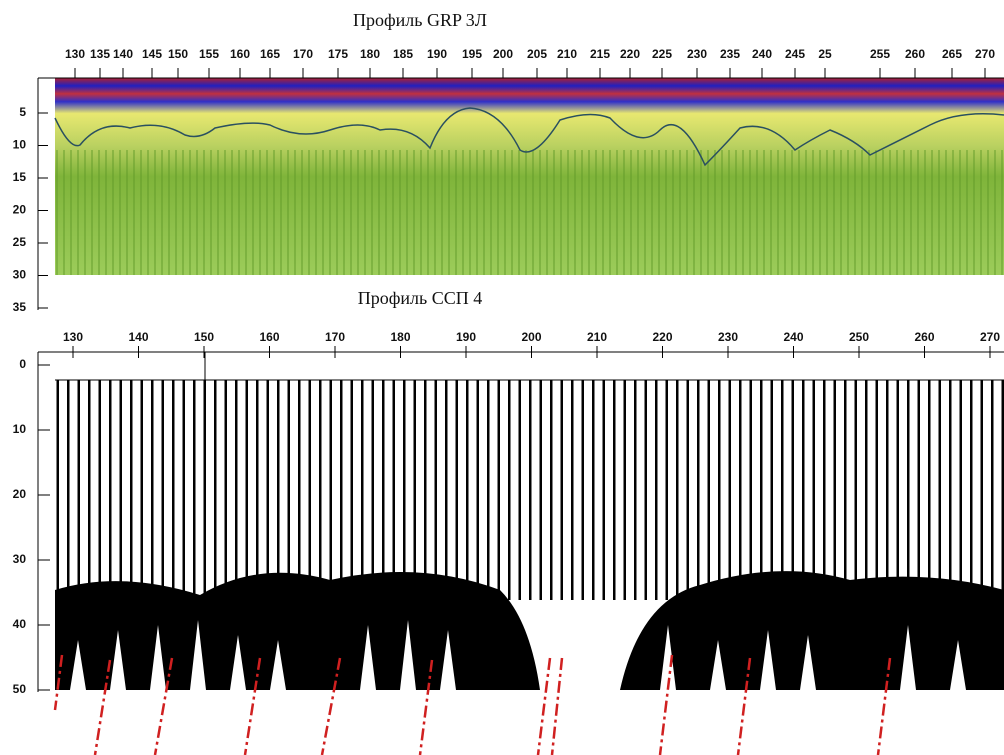 This screenshot has width=1004, height=755. Describe the element at coordinates (730, 54) in the screenshot. I see `x-tick-label: 235` at that location.